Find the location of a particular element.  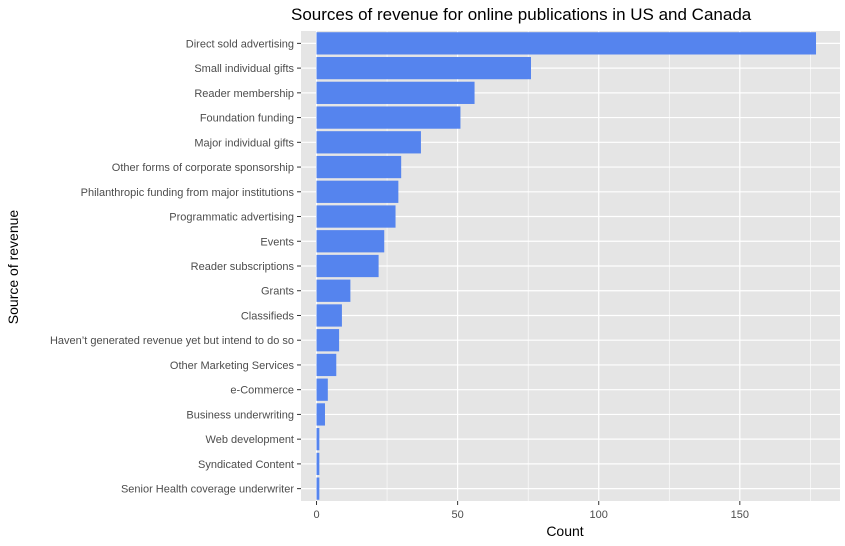

y-tick-label: Web development is located at coordinates (250, 440).